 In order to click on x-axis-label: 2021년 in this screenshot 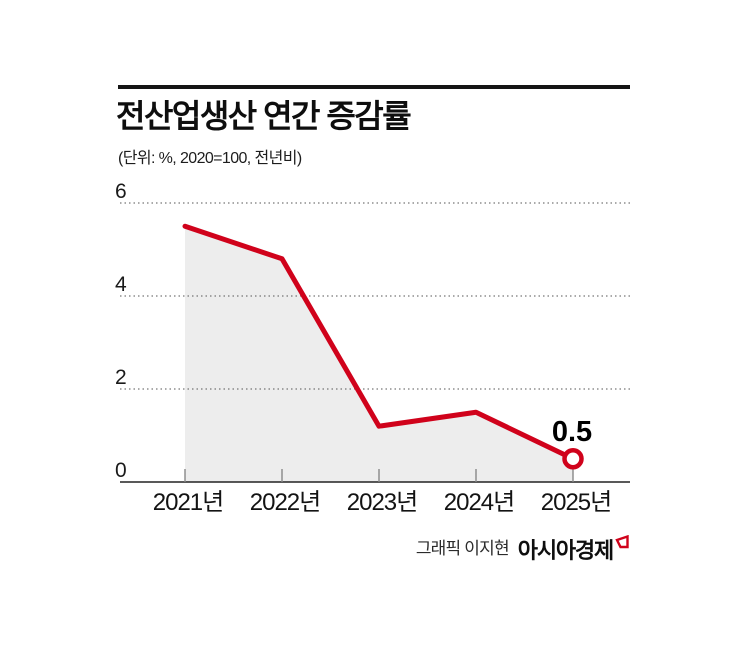, I will do `click(188, 502)`.